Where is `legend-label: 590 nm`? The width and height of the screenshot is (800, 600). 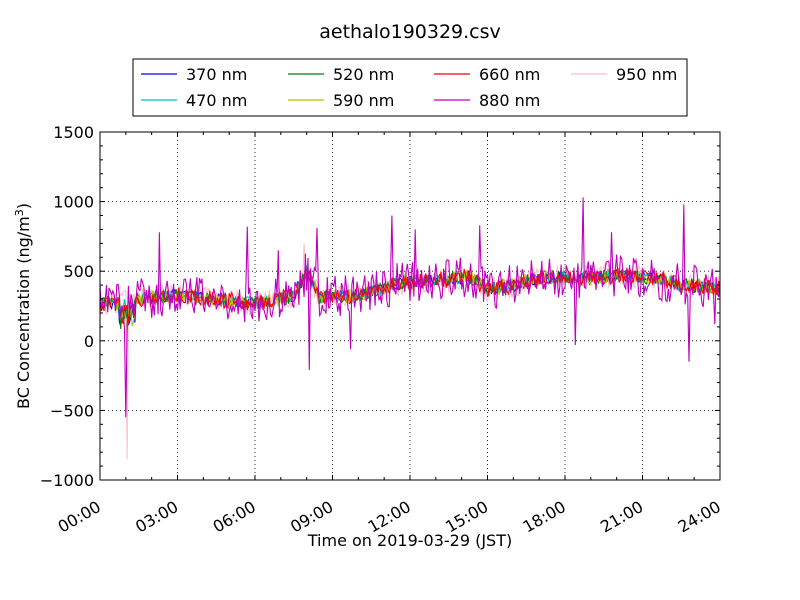 legend-label: 590 nm is located at coordinates (363, 100).